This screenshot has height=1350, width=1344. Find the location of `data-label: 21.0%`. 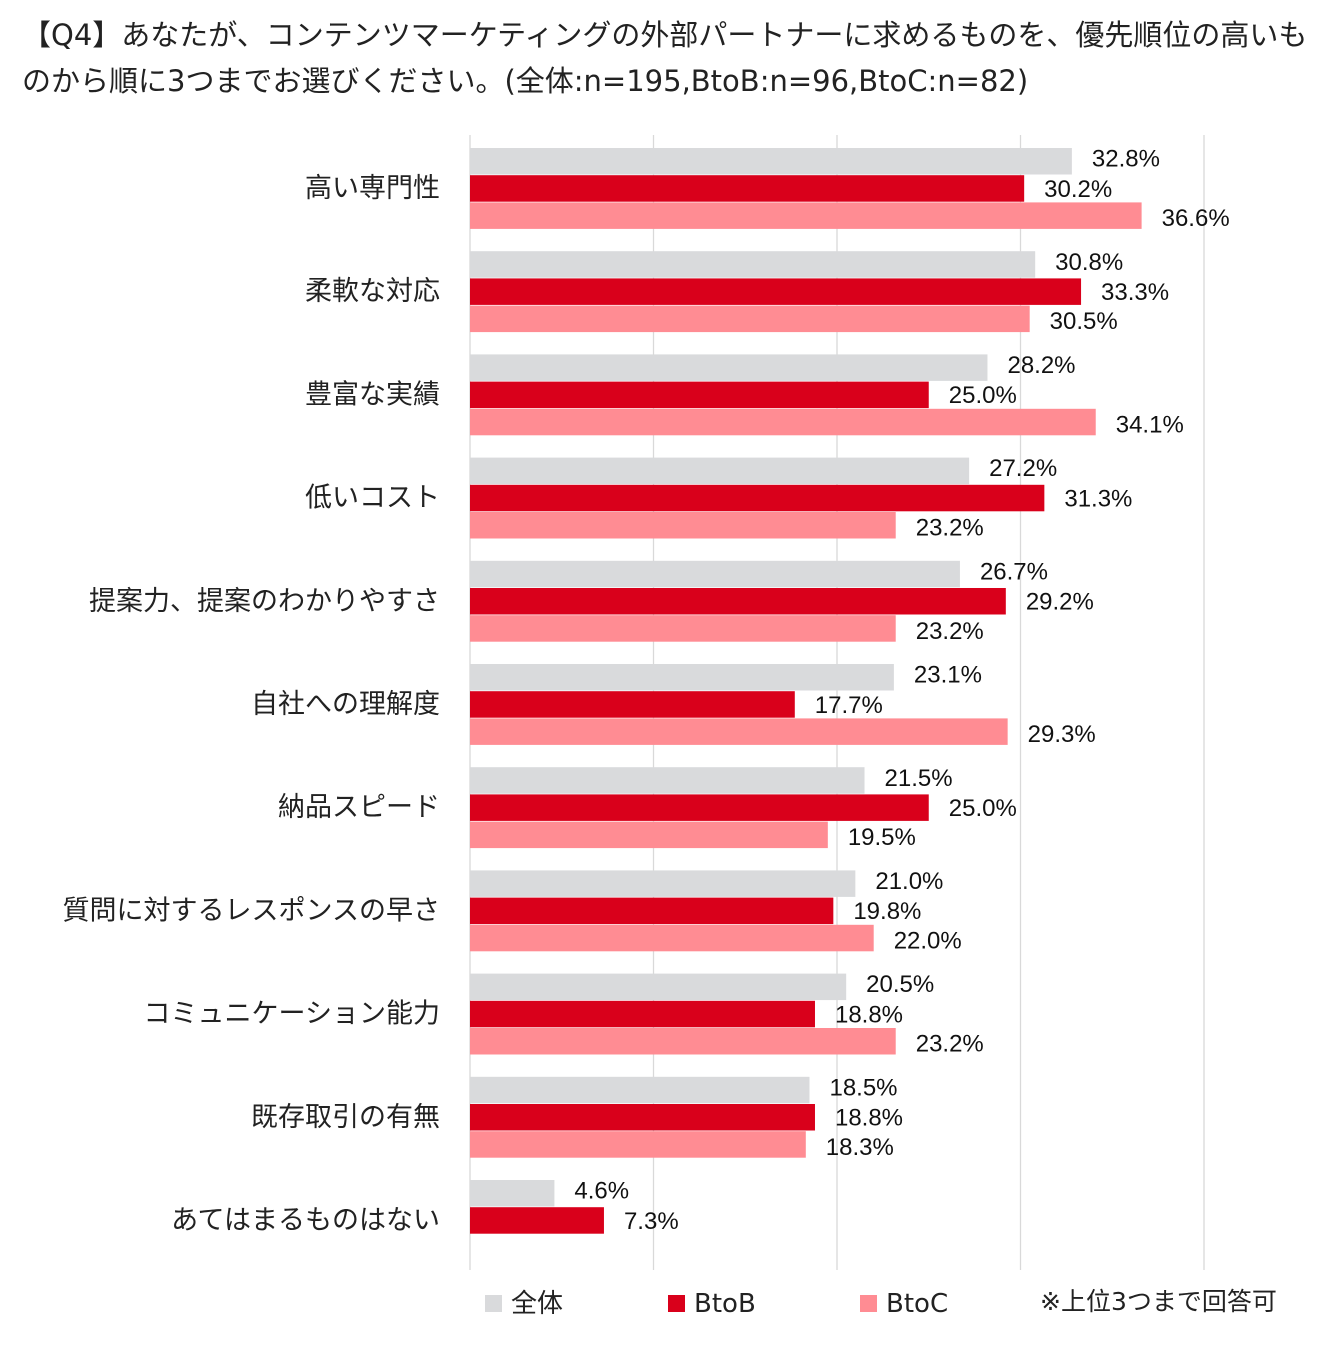

data-label: 21.0% is located at coordinates (909, 881).